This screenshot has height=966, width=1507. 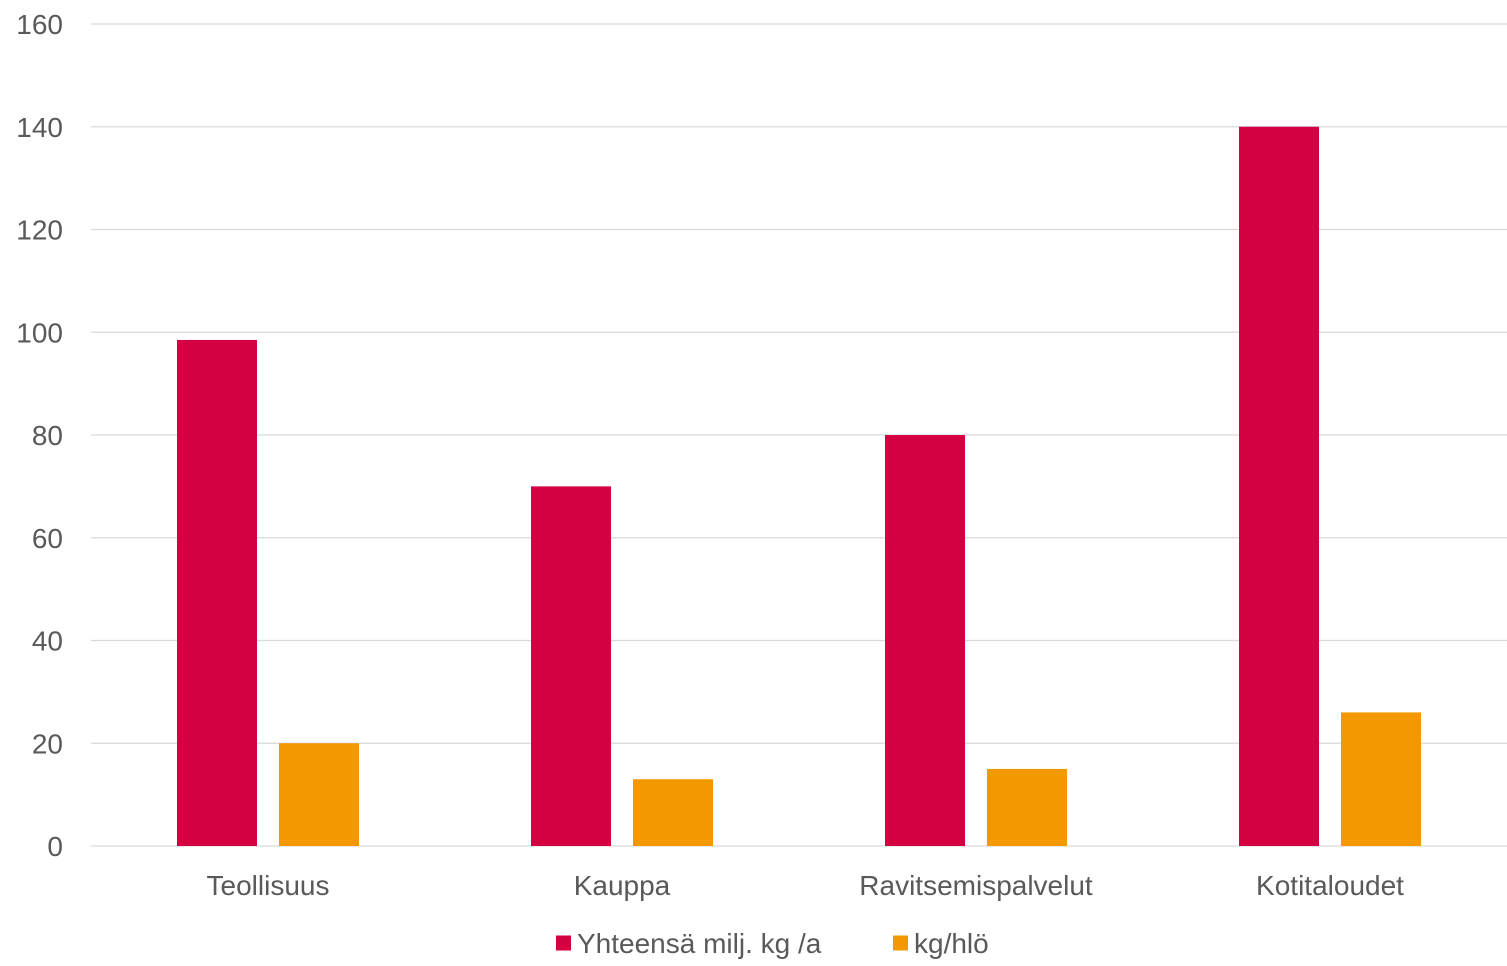 I want to click on legend-label: Yhteensä milj. kg /a, so click(x=699, y=943).